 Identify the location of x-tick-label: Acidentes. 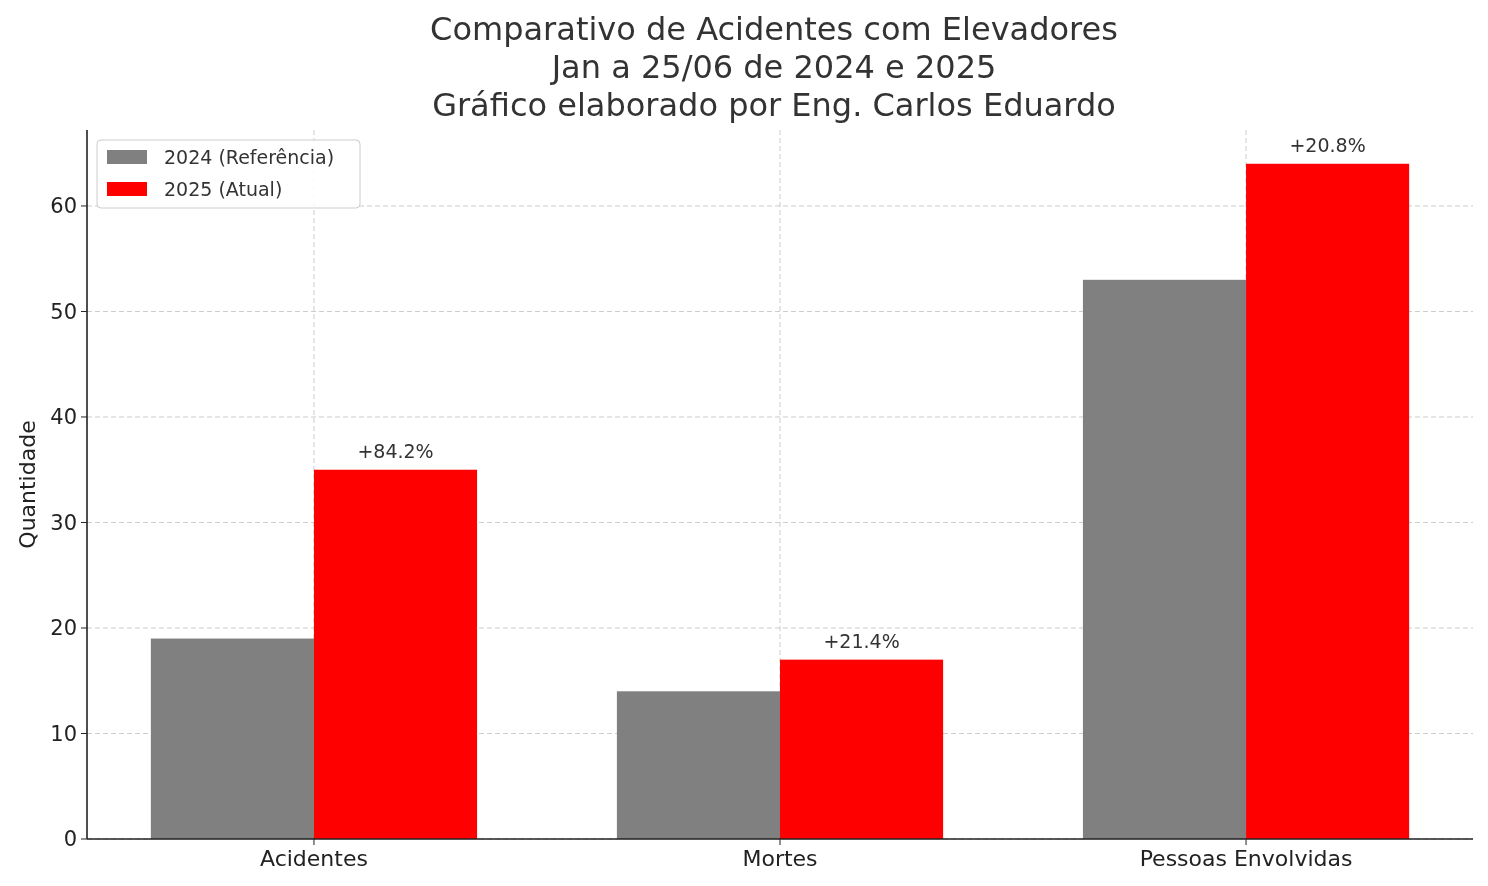
(313, 858).